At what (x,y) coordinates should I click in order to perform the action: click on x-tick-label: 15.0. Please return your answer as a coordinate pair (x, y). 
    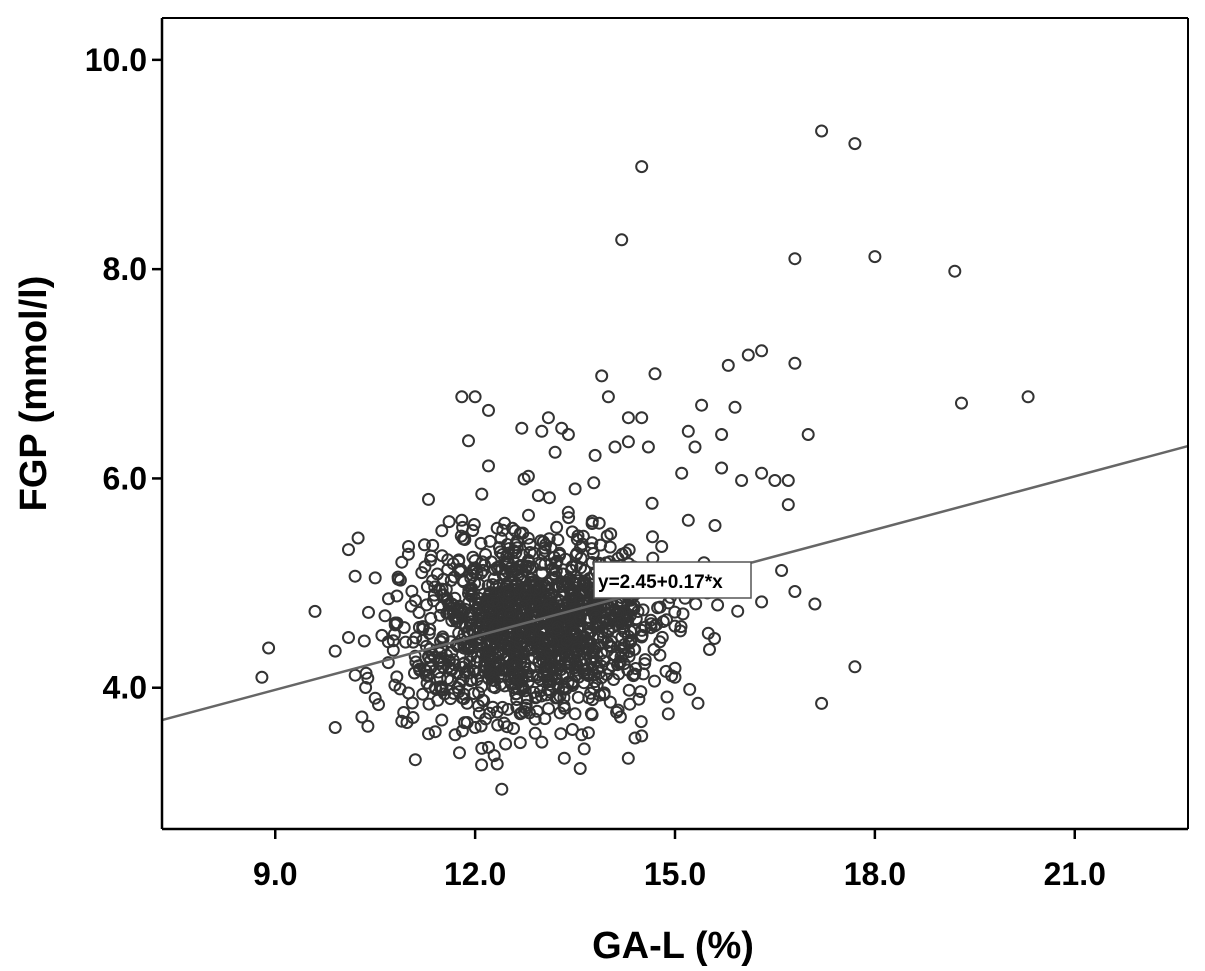
    Looking at the image, I should click on (675, 874).